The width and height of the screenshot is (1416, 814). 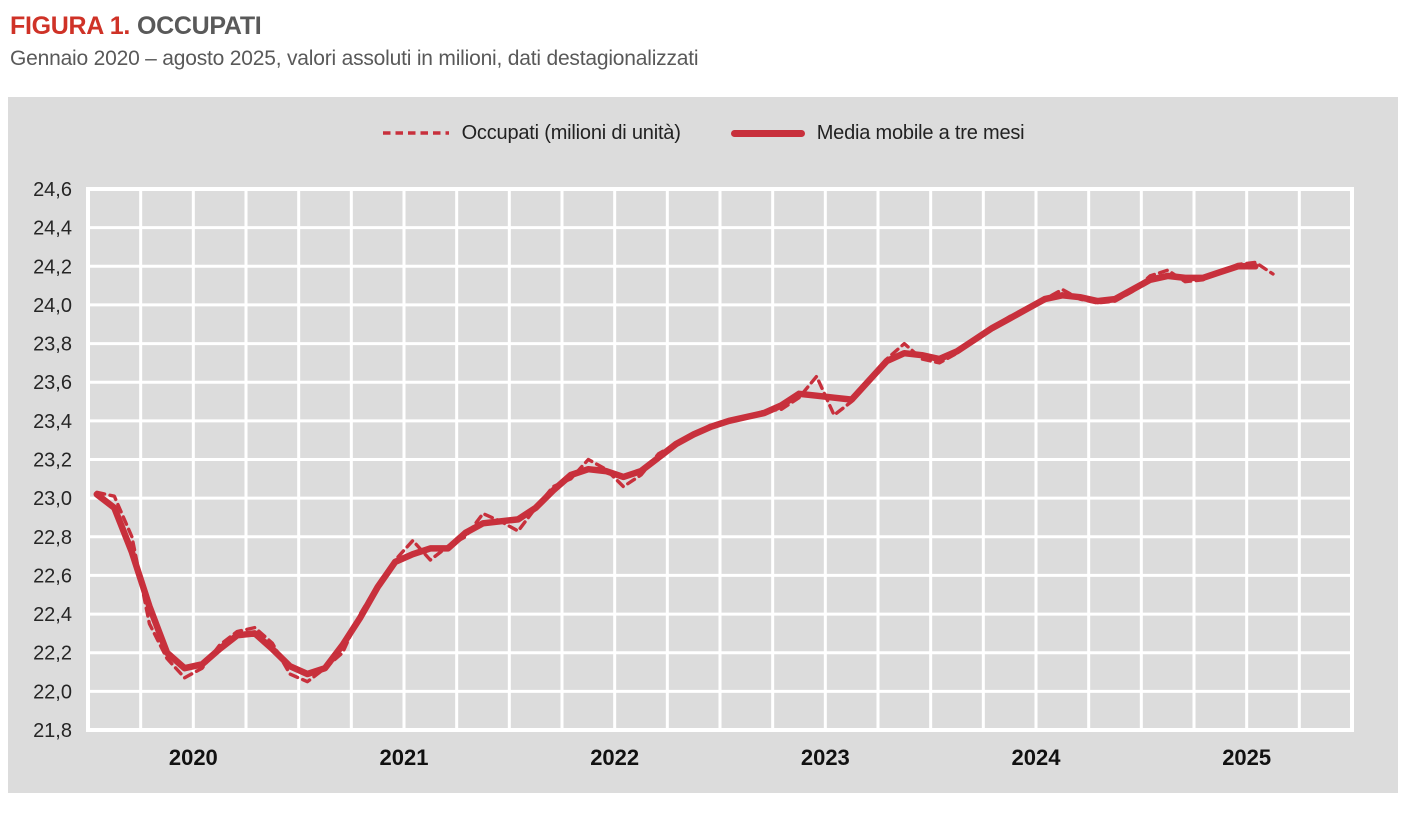 What do you see at coordinates (52, 383) in the screenshot?
I see `y-tick-label: 23,6` at bounding box center [52, 383].